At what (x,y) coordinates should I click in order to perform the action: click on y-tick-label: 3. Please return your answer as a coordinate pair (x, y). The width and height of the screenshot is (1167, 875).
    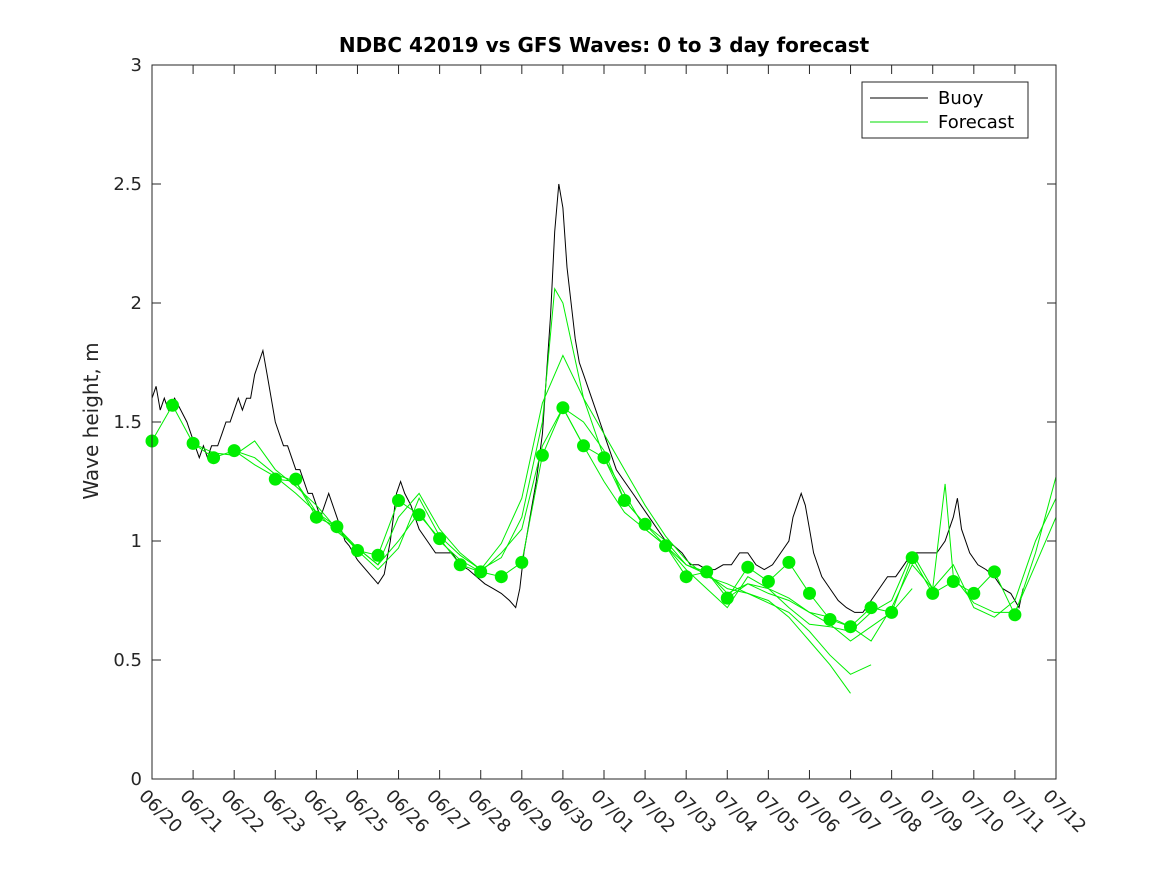
    Looking at the image, I should click on (136, 65).